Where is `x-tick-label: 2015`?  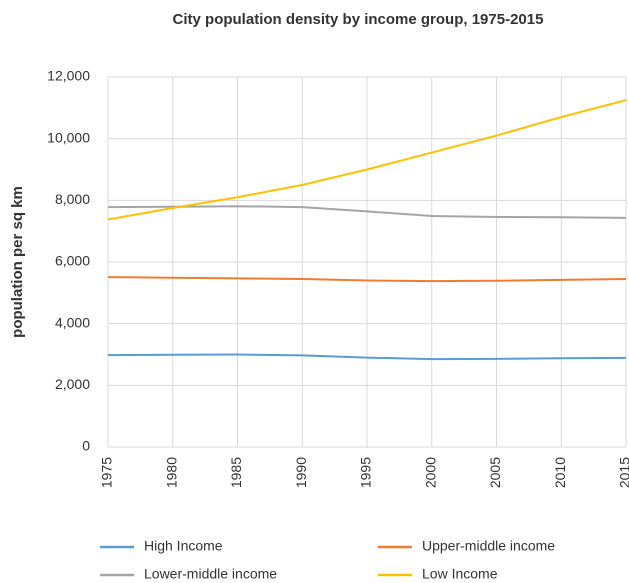
x-tick-label: 2015 is located at coordinates (623, 472).